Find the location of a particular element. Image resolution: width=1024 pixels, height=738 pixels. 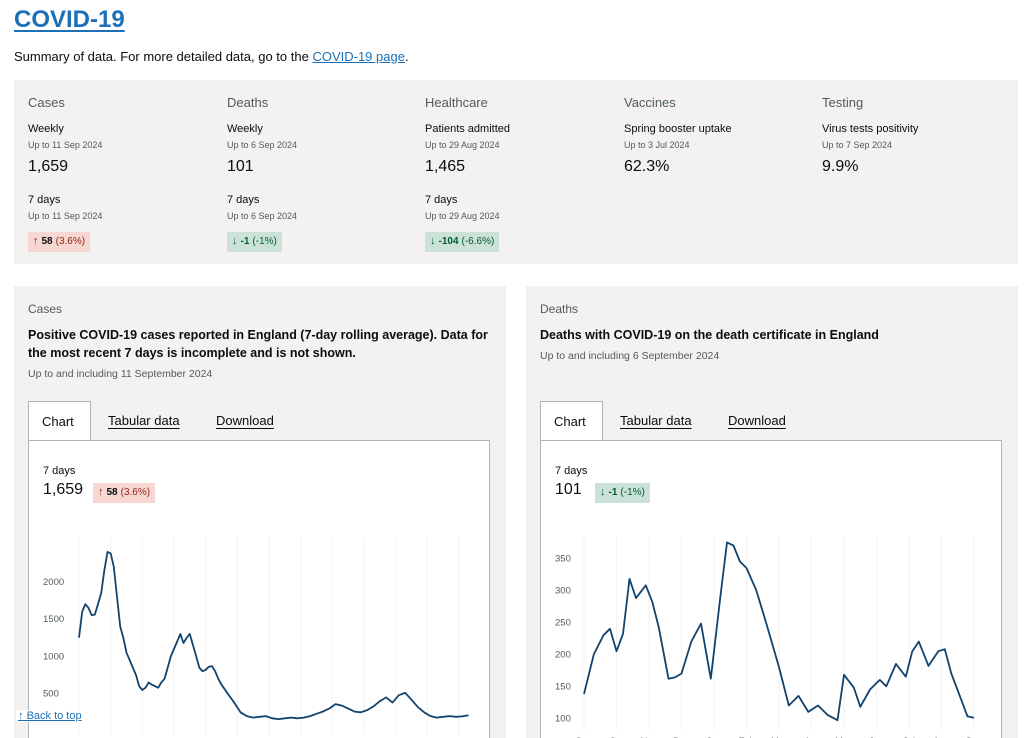

summary-title: Healthcare is located at coordinates (456, 102).